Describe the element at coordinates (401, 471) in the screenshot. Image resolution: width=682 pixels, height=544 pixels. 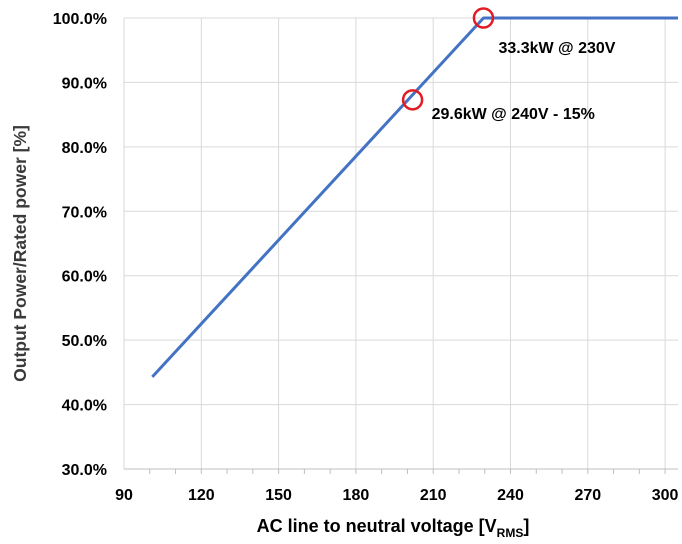
I see `axes` at that location.